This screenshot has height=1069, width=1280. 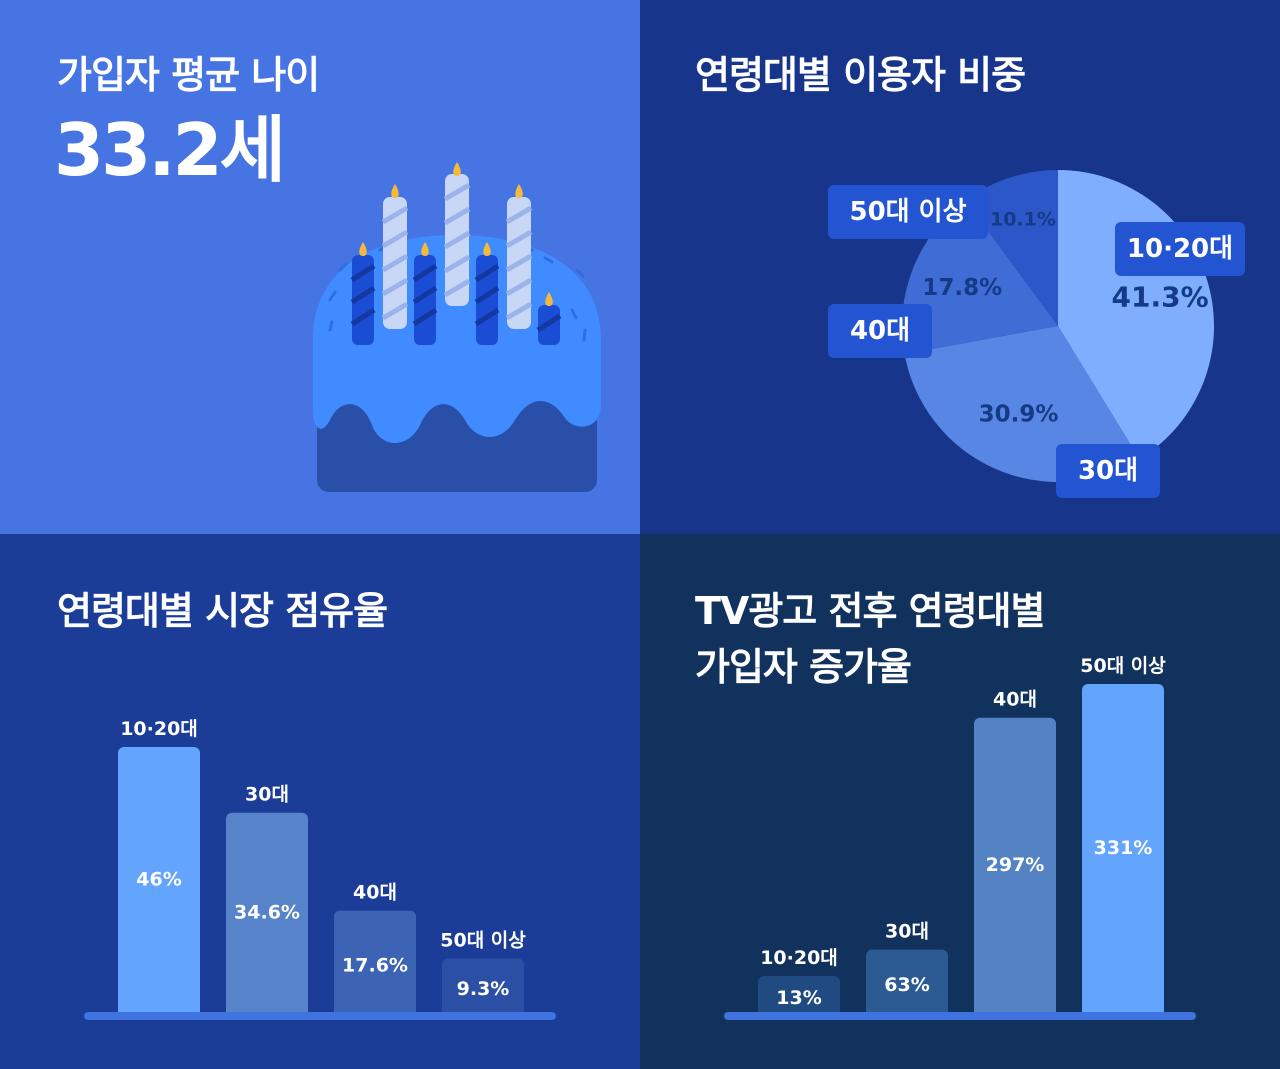 I want to click on bar-value-label-2: 34.6%, so click(x=267, y=912).